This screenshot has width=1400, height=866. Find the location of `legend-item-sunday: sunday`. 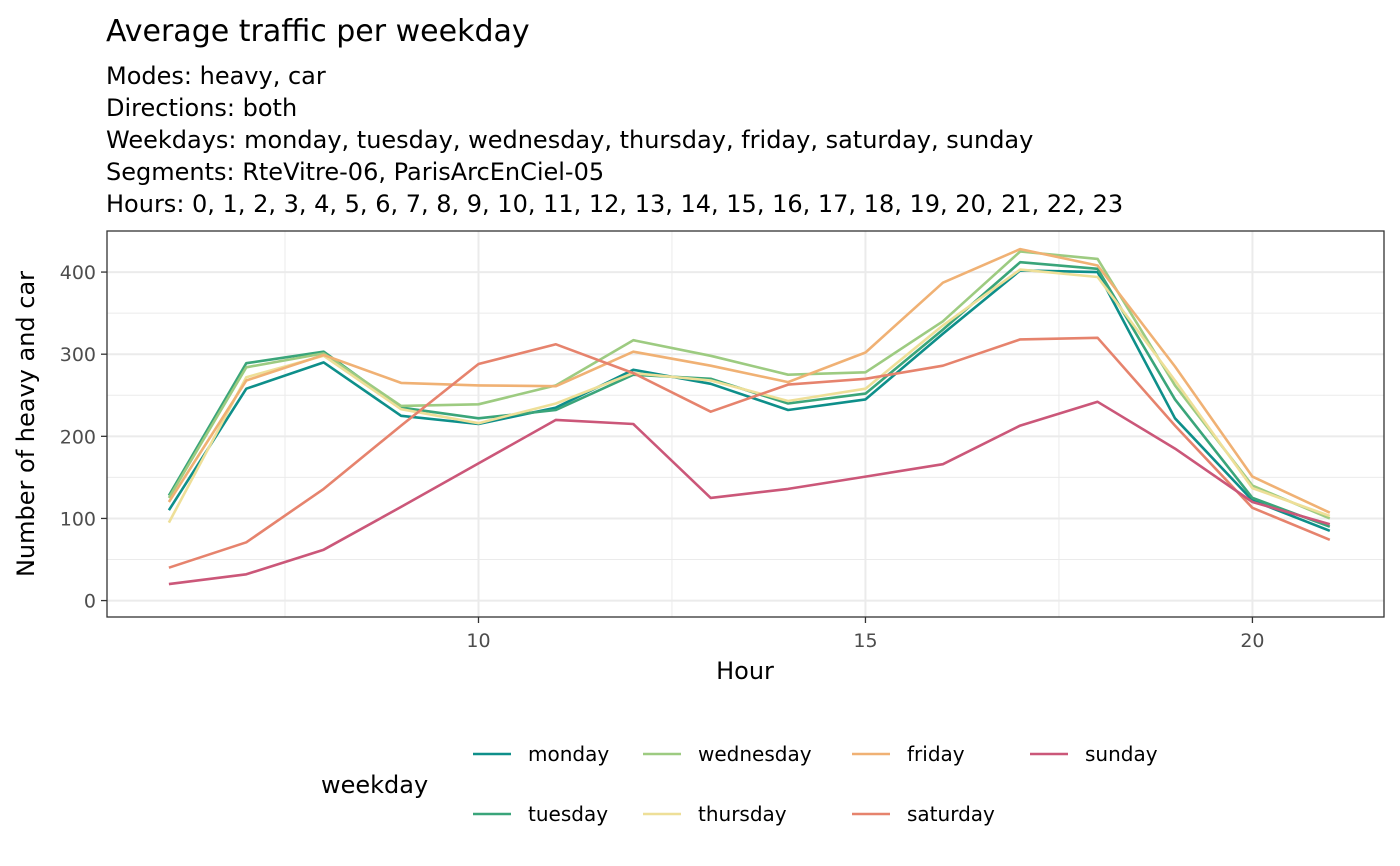

legend-item-sunday: sunday is located at coordinates (1094, 754).